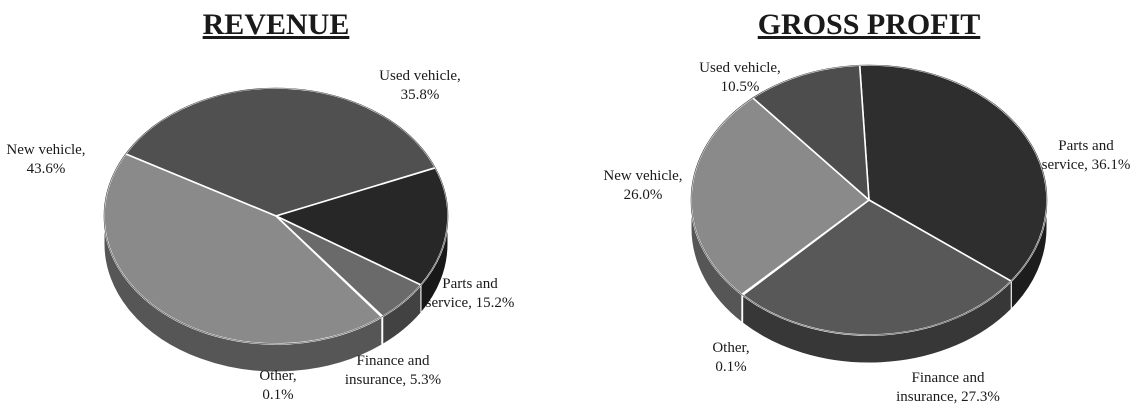  I want to click on gross-profit-label-new-vehicle-line-1: New vehicle,, so click(642, 176).